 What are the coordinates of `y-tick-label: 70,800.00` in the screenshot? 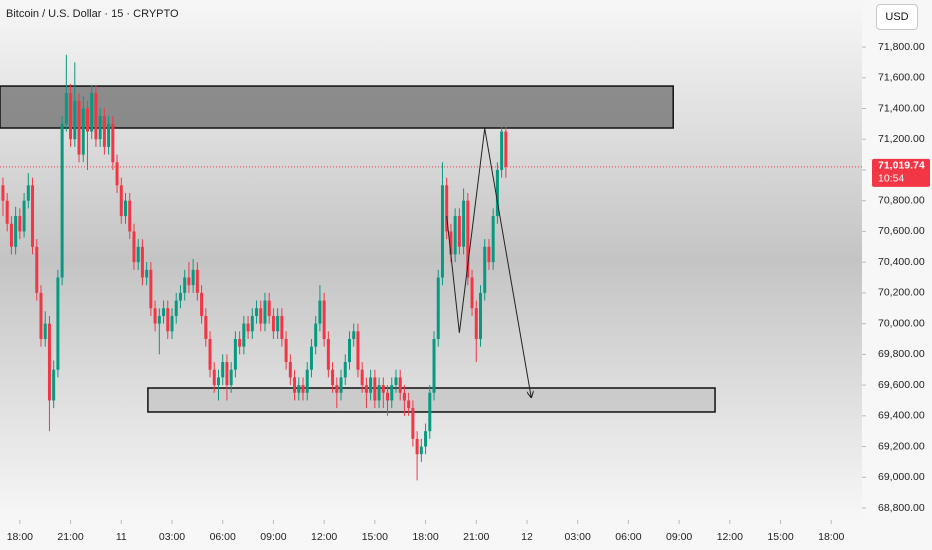 It's located at (901, 200).